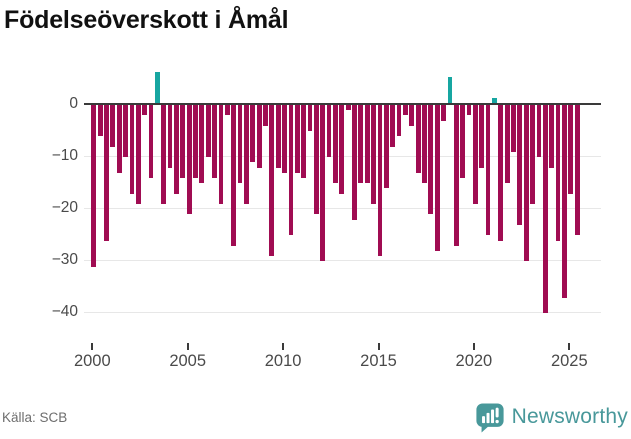 Image resolution: width=631 pixels, height=439 pixels. Describe the element at coordinates (73, 103) in the screenshot. I see `y-axis-tick-label: 0` at that location.